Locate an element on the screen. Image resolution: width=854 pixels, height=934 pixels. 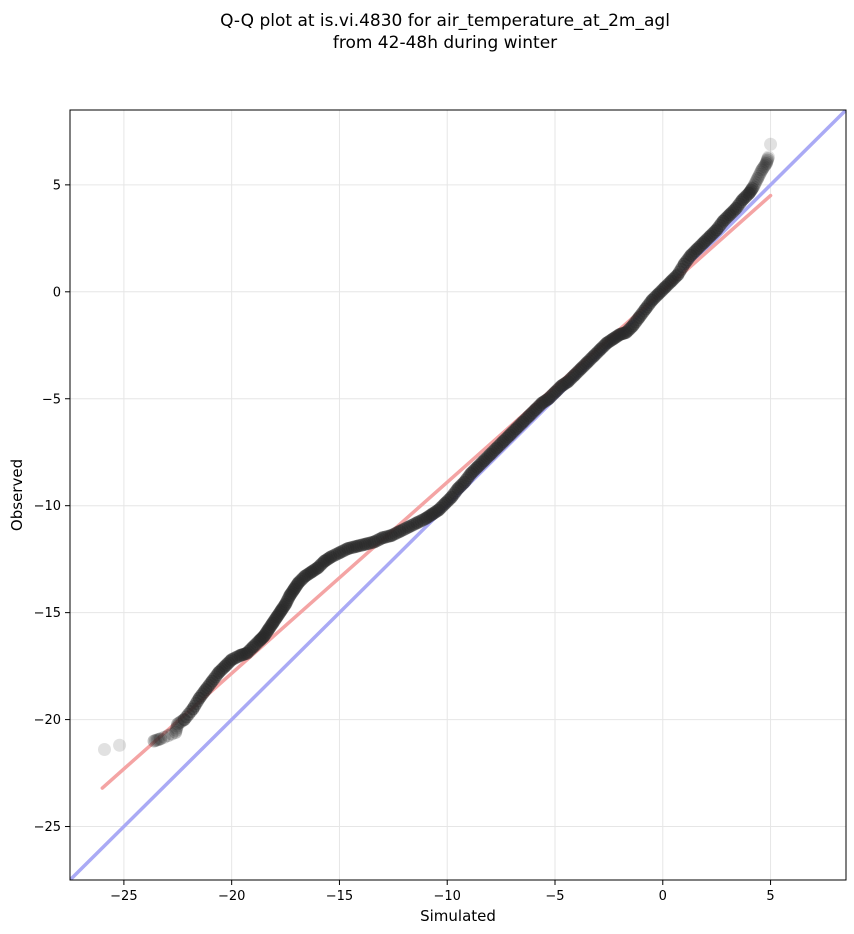
y-tick-label: −20 is located at coordinates (47, 720).